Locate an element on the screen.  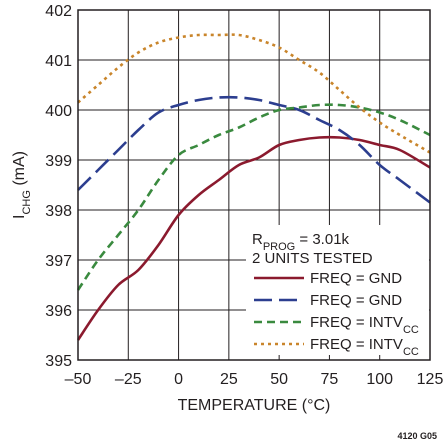
y-tick-label: 401 is located at coordinates (58, 61).